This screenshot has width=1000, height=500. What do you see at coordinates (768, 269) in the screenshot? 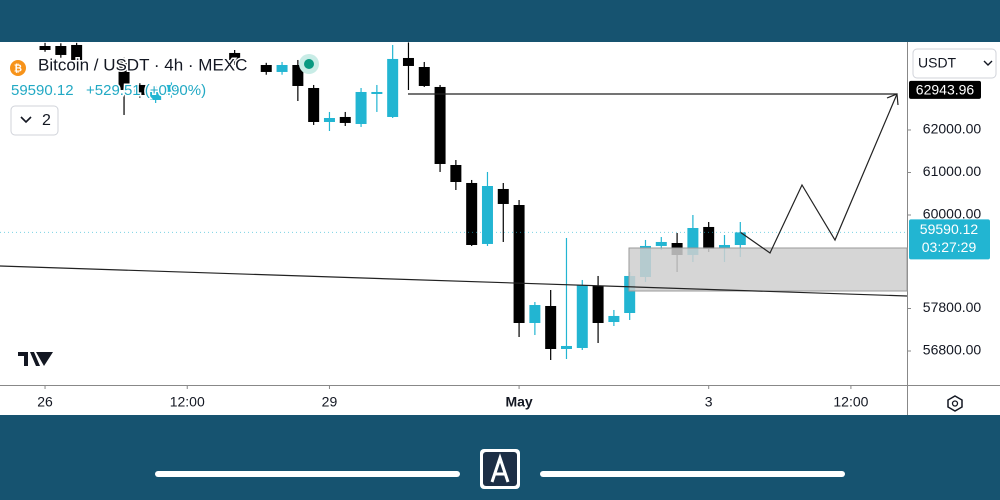
I see `zone-box` at bounding box center [768, 269].